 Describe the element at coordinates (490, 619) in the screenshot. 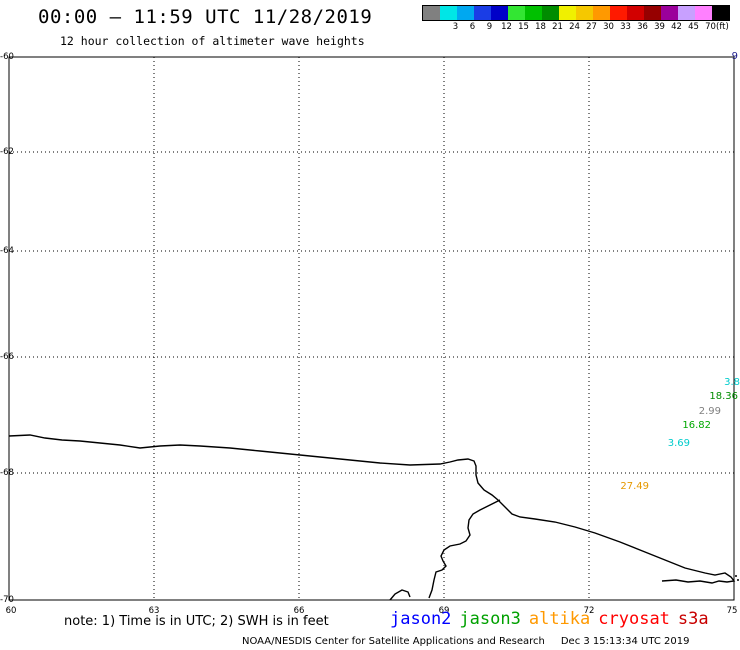

I see `satellite-legend-item: jason3` at that location.